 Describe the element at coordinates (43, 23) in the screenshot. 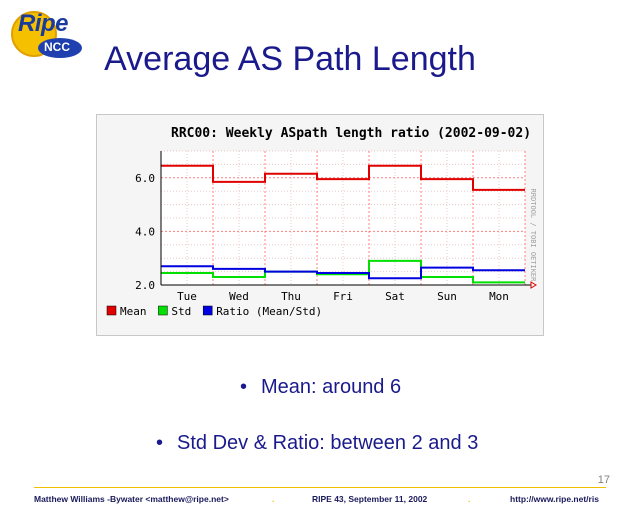

I see `logo-ripe-text: Ripe` at that location.